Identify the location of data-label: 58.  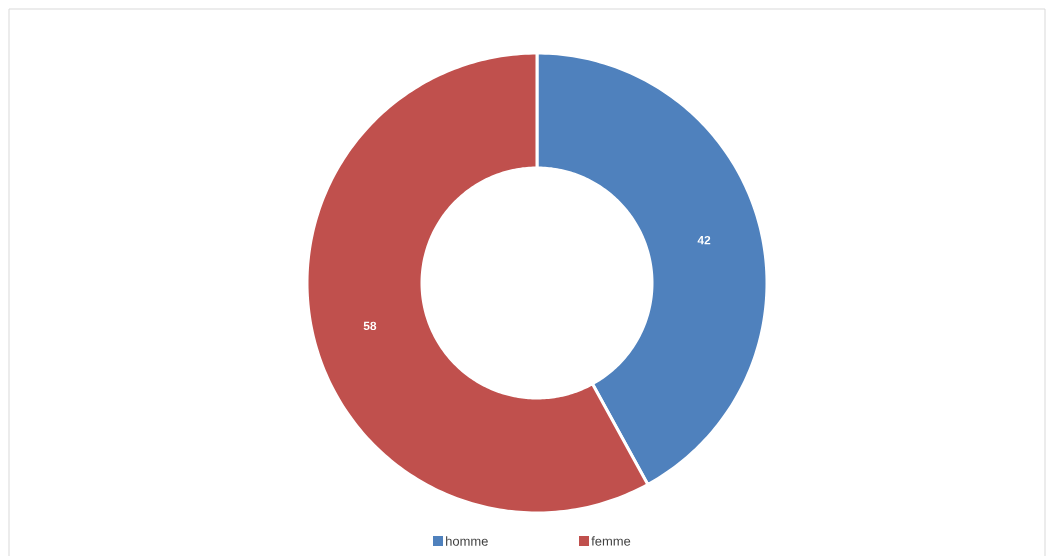
(370, 326).